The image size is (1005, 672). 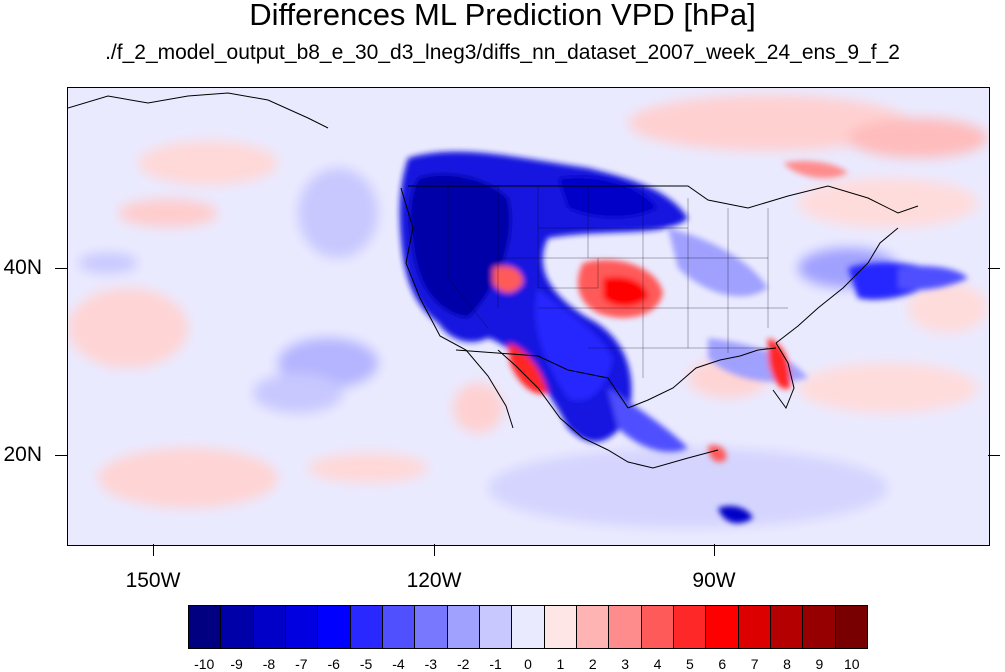 What do you see at coordinates (204, 664) in the screenshot?
I see `colorbar-label: -10` at bounding box center [204, 664].